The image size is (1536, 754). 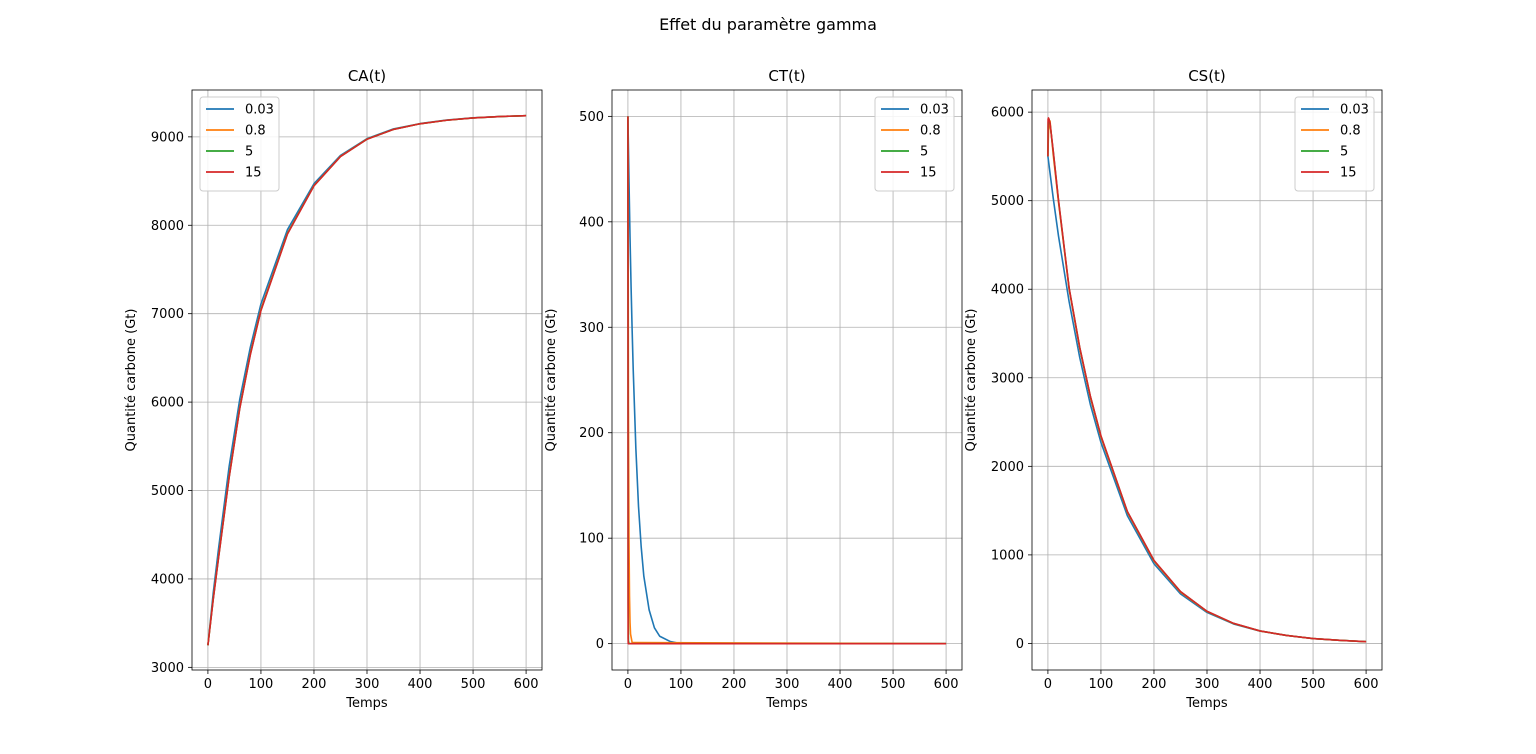 What do you see at coordinates (591, 433) in the screenshot?
I see `y-tick-label: 200` at bounding box center [591, 433].